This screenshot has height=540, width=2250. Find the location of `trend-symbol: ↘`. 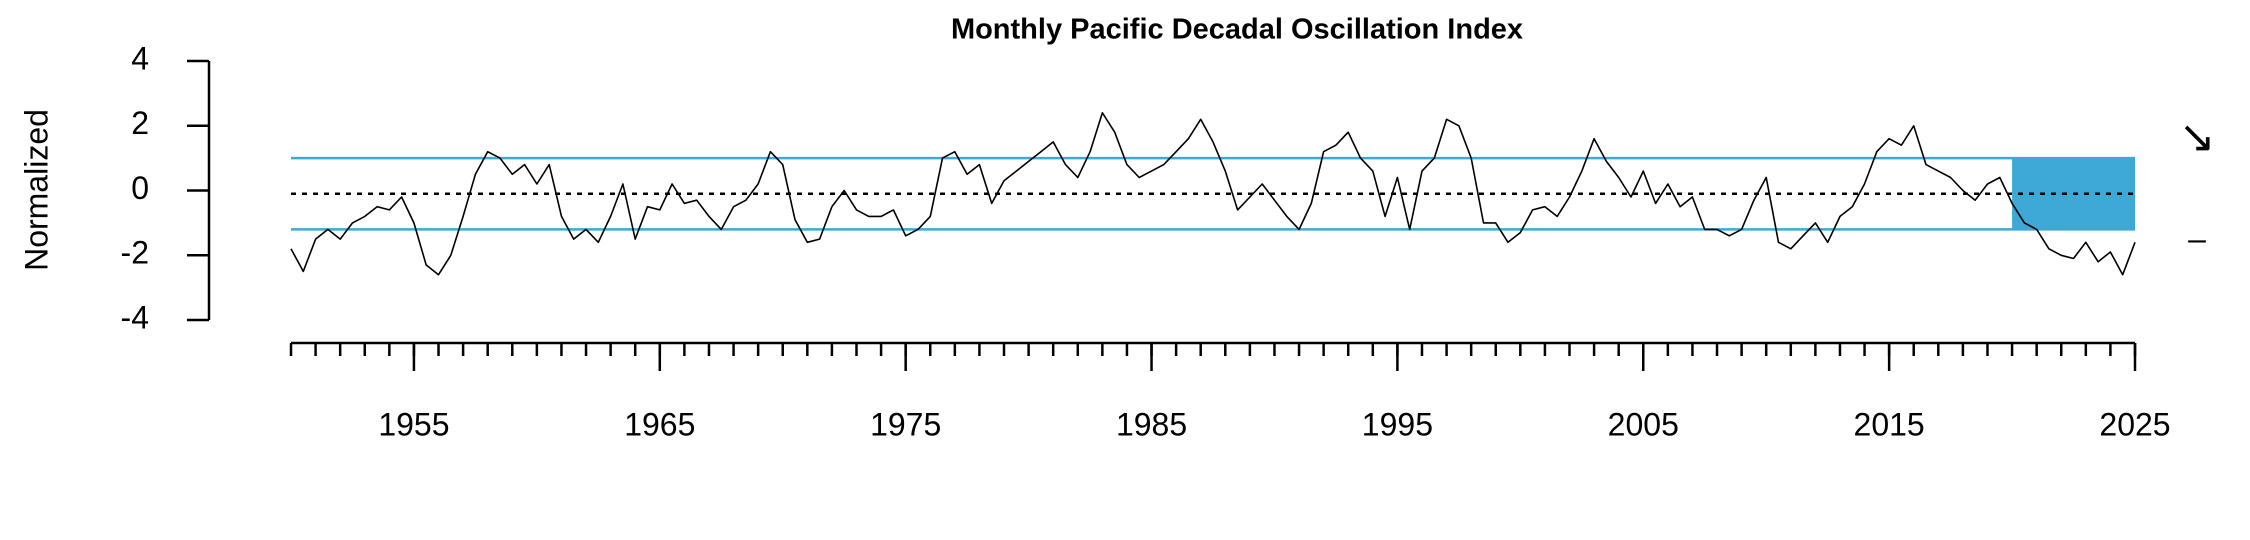

trend-symbol: ↘ is located at coordinates (2197, 137).